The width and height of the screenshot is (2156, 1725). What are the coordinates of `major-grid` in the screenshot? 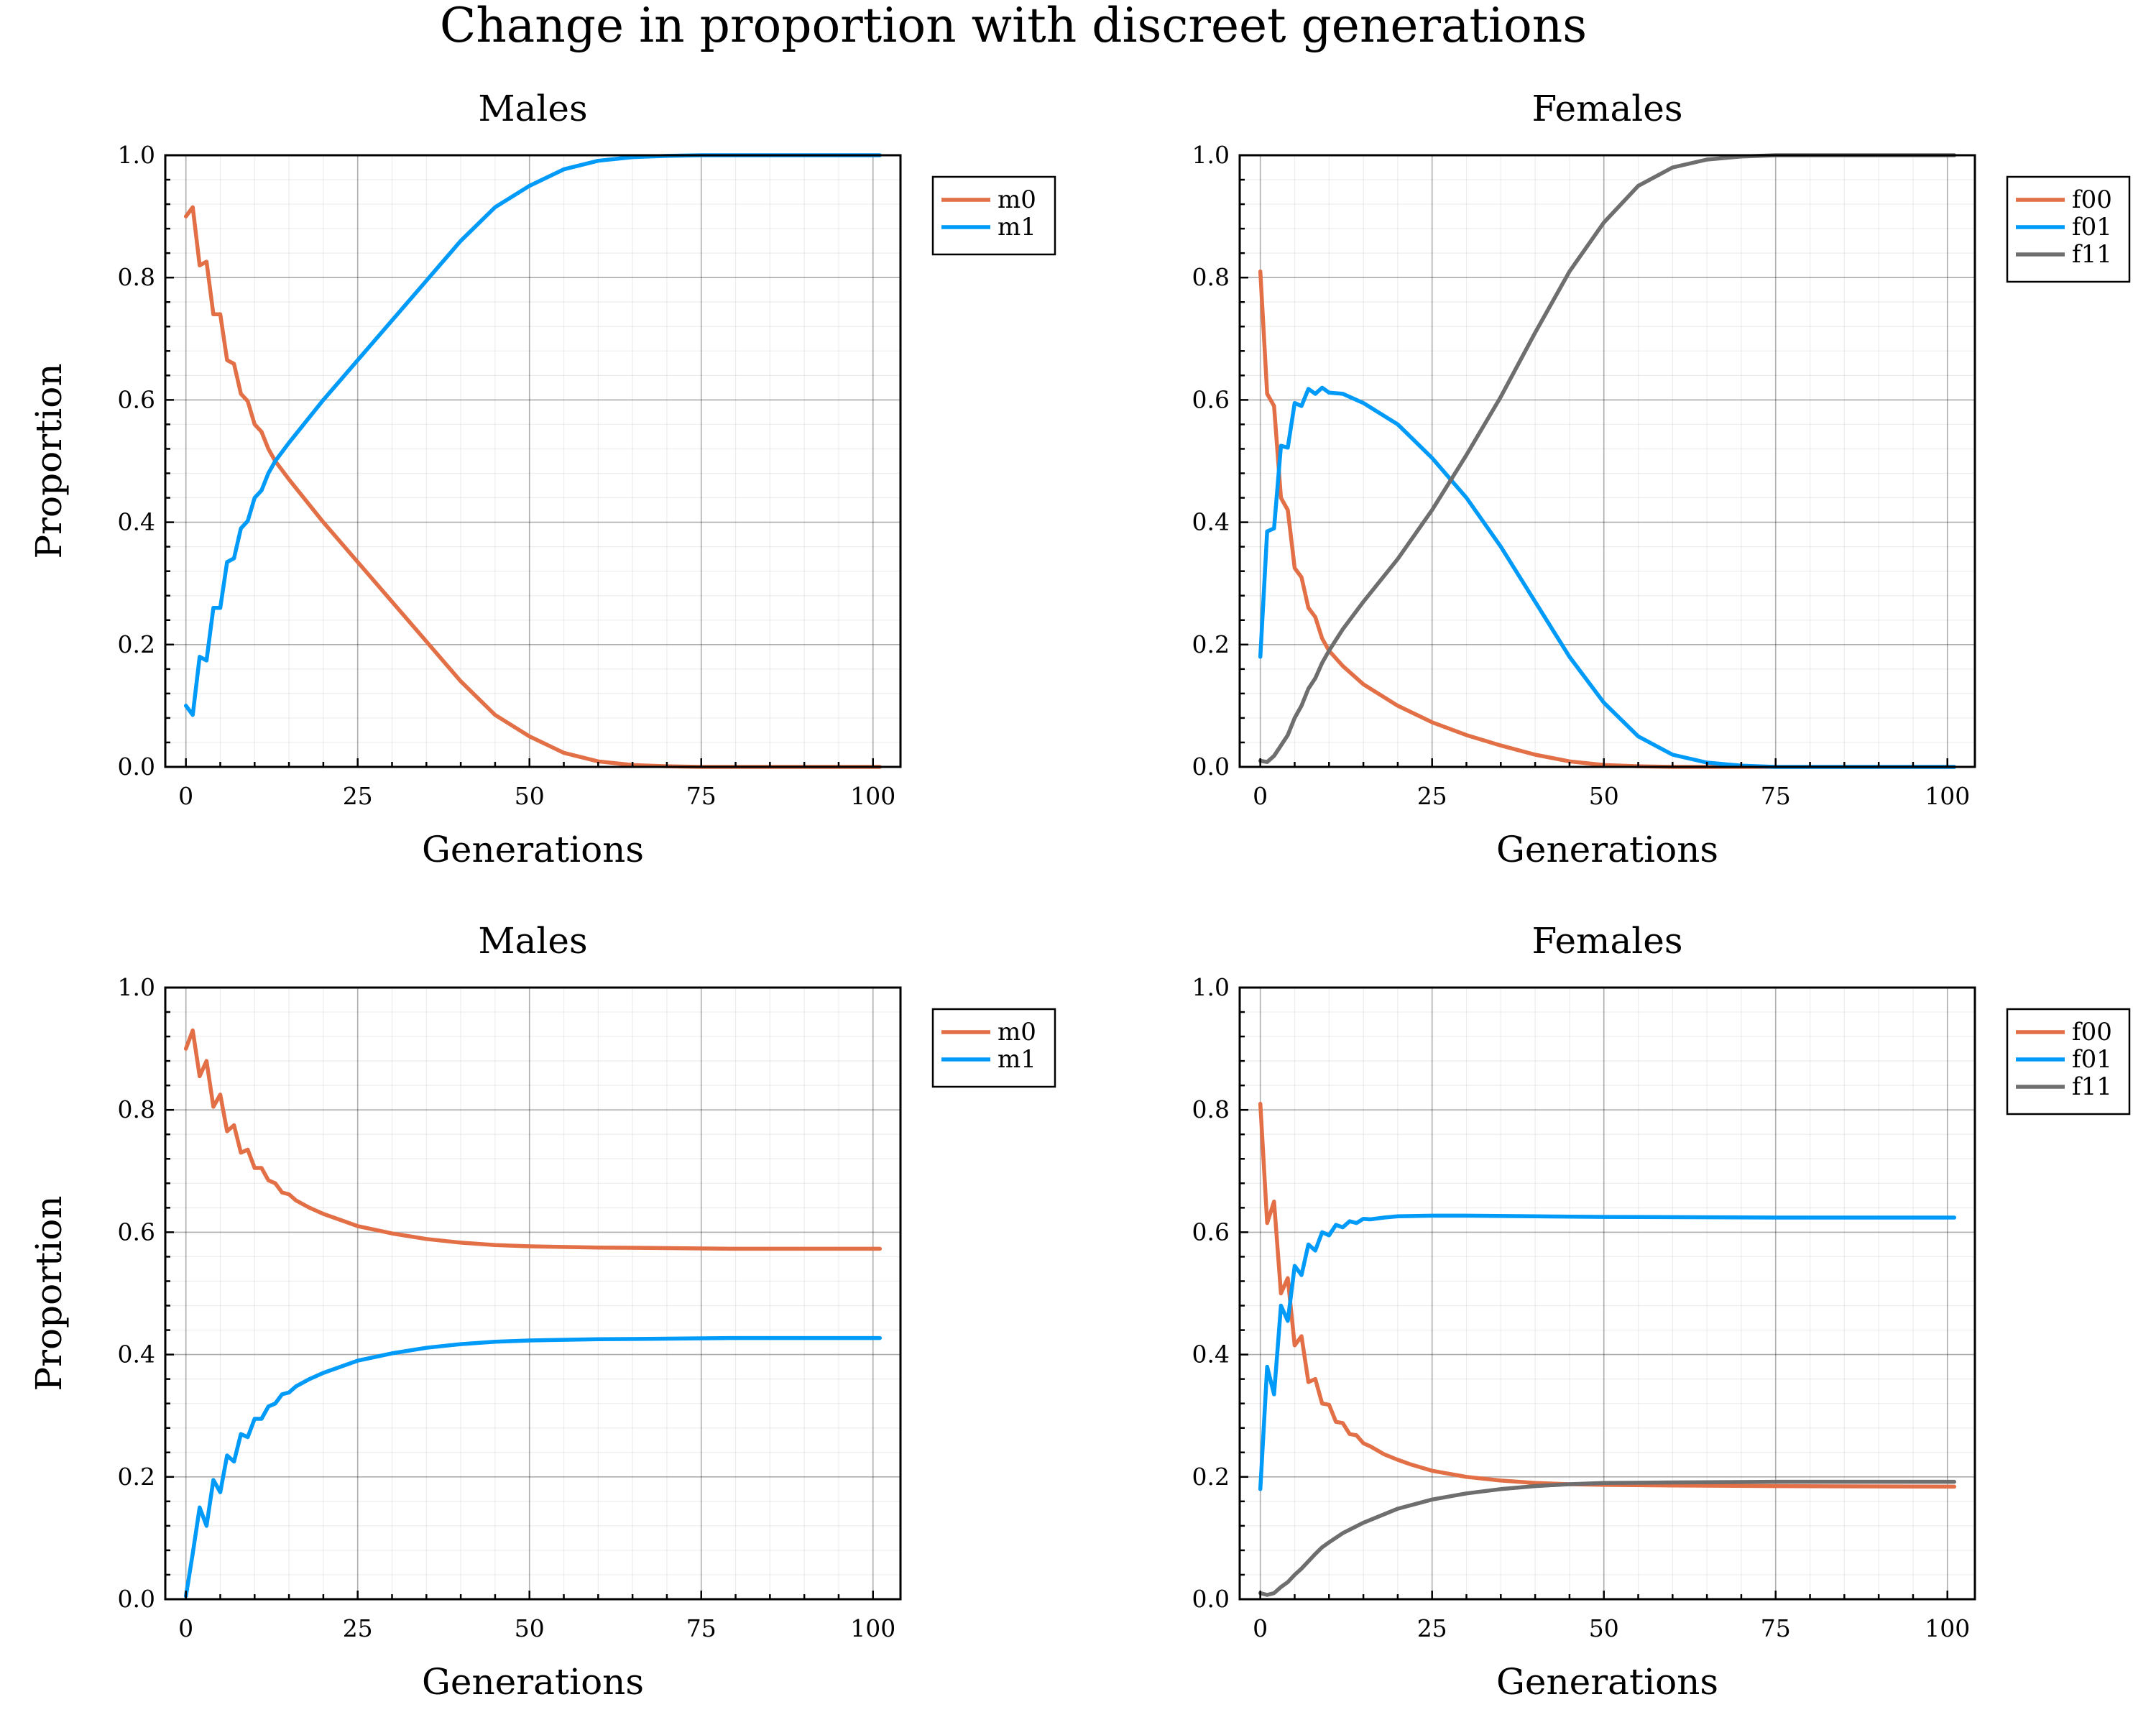 It's located at (1607, 1293).